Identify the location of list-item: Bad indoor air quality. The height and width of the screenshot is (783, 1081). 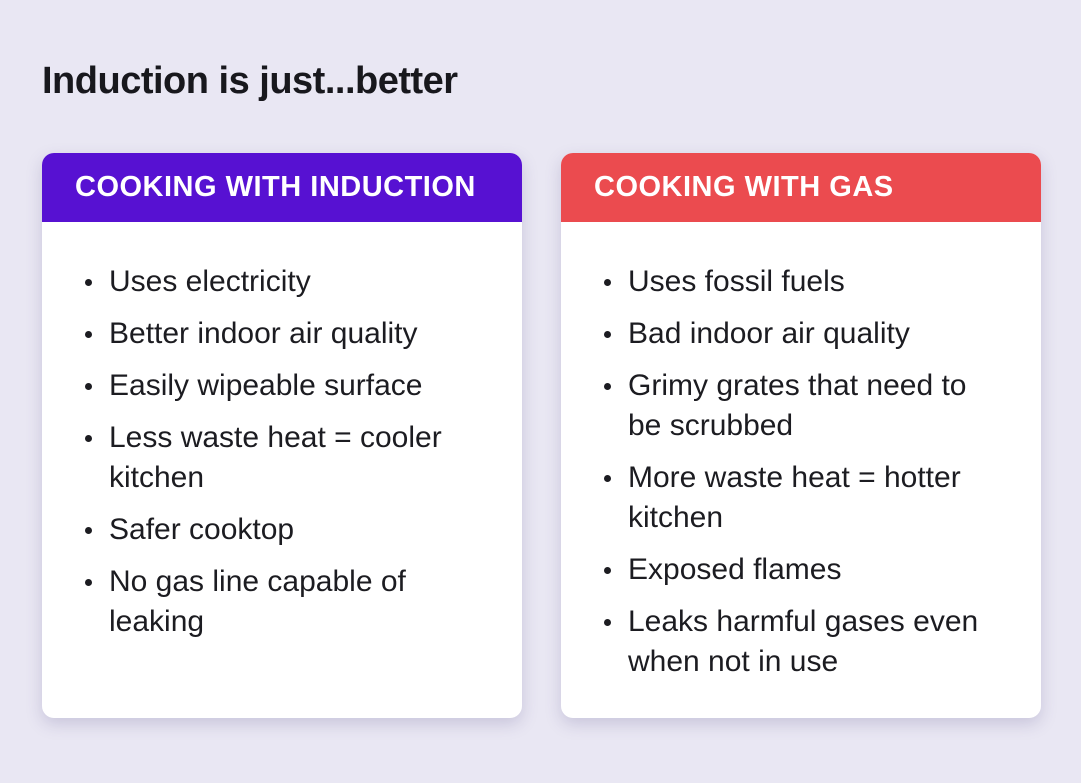
(807, 334).